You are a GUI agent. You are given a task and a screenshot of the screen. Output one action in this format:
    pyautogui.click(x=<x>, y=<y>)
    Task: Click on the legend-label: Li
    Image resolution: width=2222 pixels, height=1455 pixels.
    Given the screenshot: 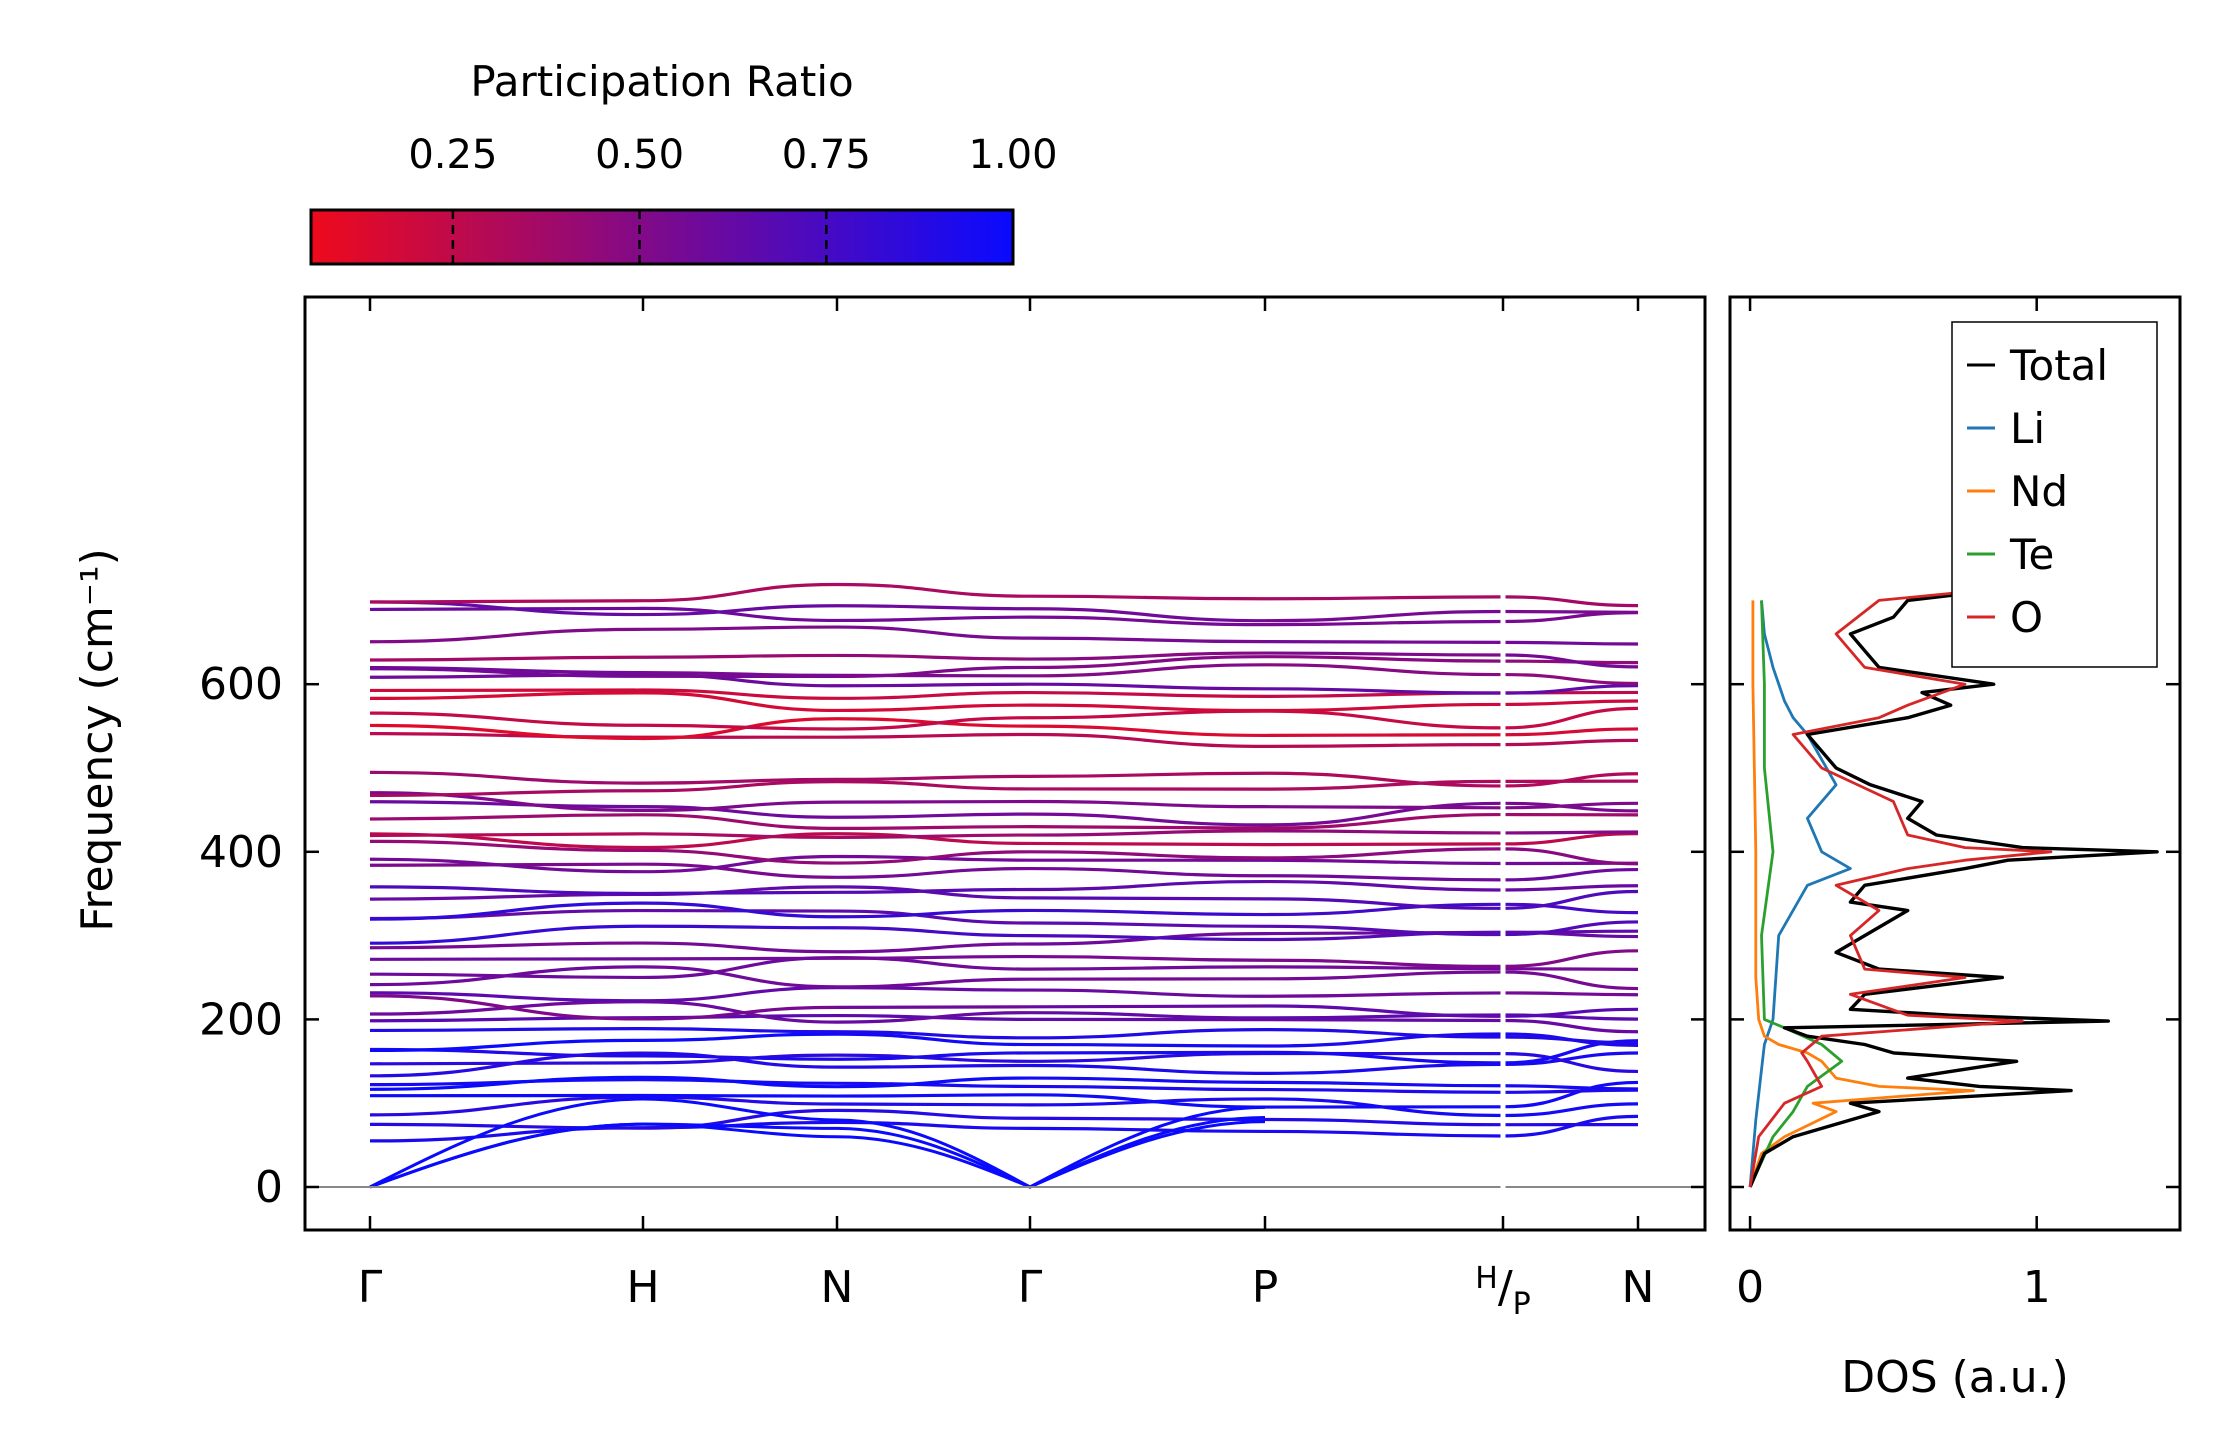 What is the action you would take?
    pyautogui.click(x=2027, y=428)
    